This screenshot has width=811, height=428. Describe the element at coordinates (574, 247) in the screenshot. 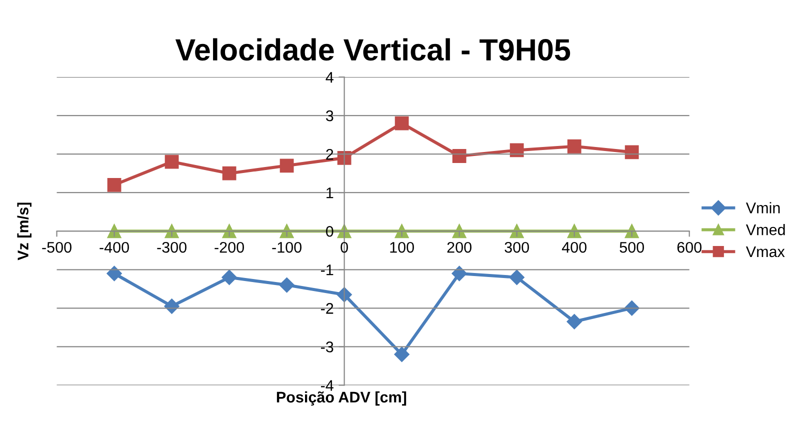

I see `x-tick-label: 400` at that location.